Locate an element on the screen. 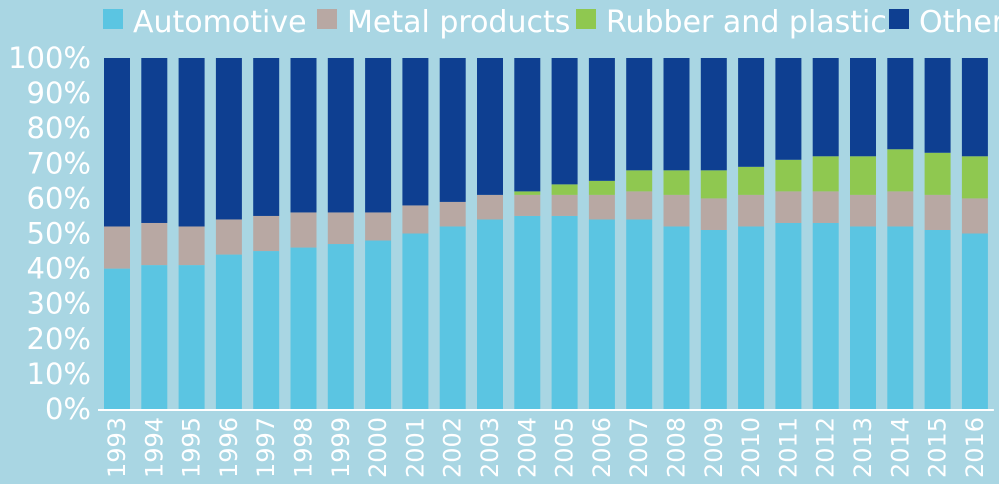 The width and height of the screenshot is (999, 484). x-tick-label: 1994 is located at coordinates (154, 447).